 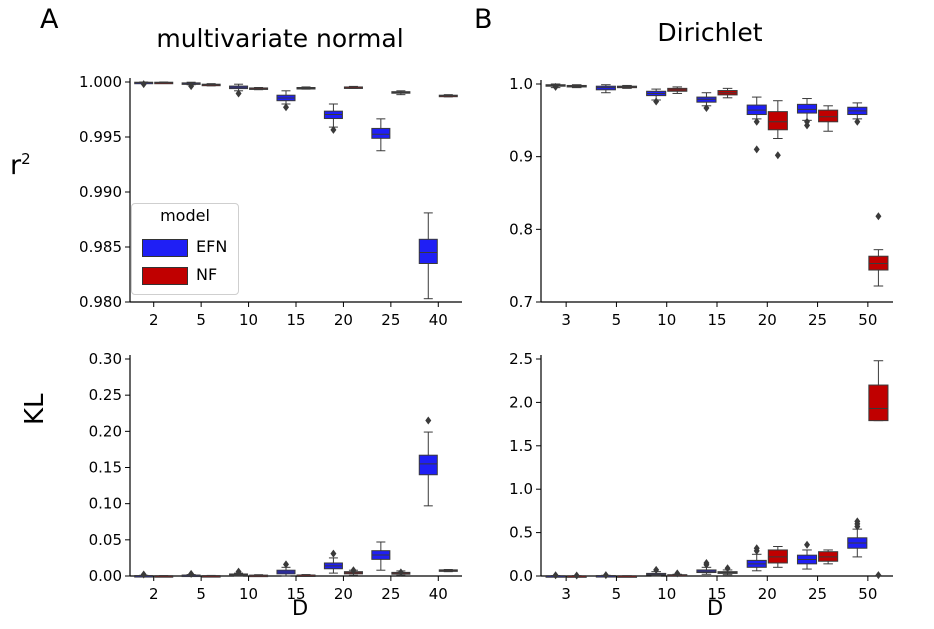 What do you see at coordinates (867, 594) in the screenshot?
I see `dir_kl-xtick-label: 50` at bounding box center [867, 594].